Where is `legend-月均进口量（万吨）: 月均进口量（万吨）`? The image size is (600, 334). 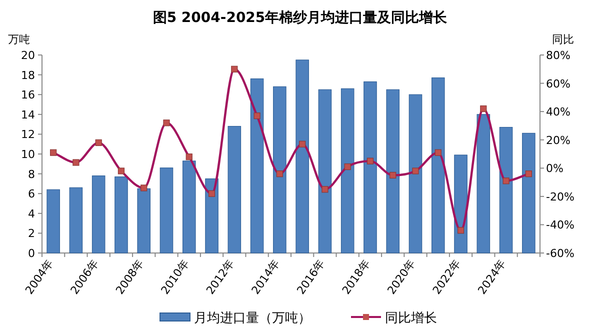 legend-月均进口量（万吨）: 月均进口量（万吨） is located at coordinates (235, 318).